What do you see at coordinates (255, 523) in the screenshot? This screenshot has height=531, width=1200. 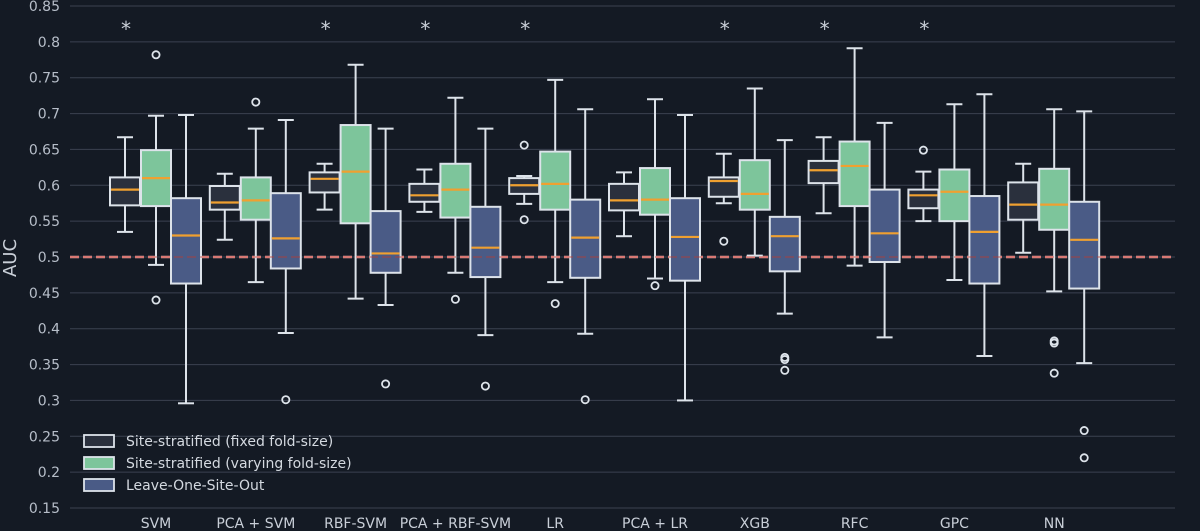 I see `x-tick-label: PCA + SVM` at bounding box center [255, 523].